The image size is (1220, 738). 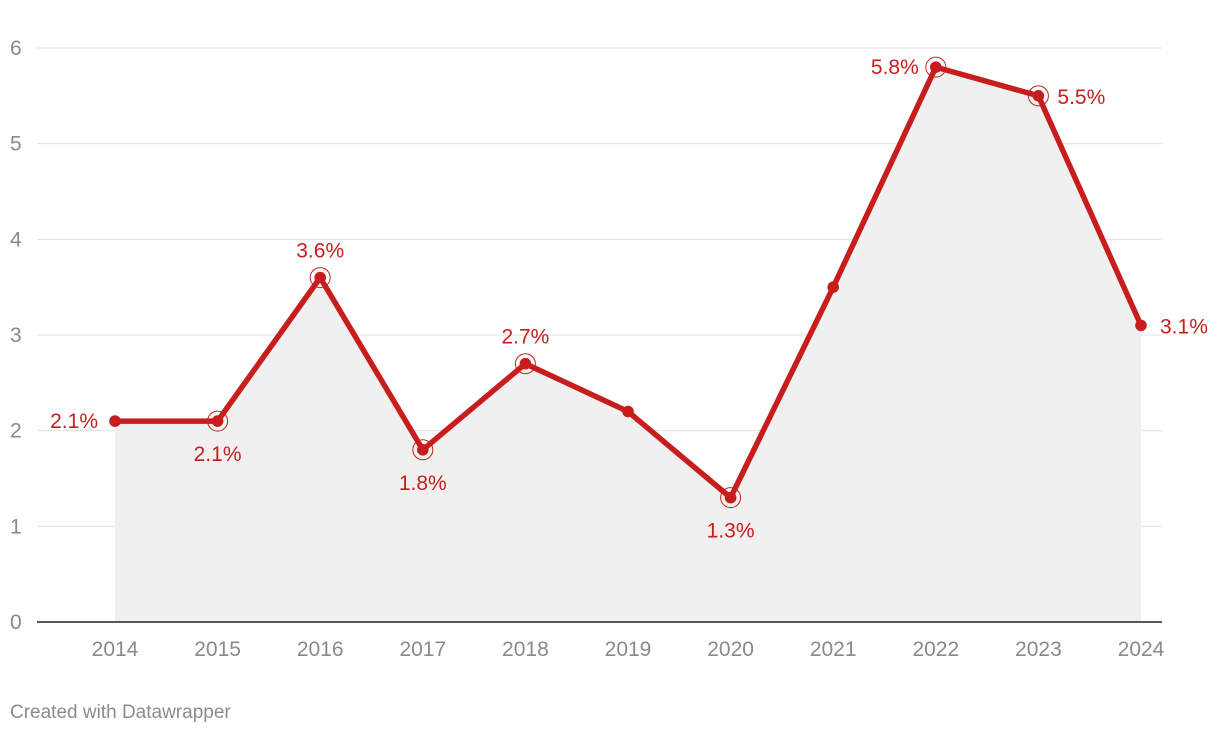 I want to click on data-label: 3.1%, so click(x=1184, y=326).